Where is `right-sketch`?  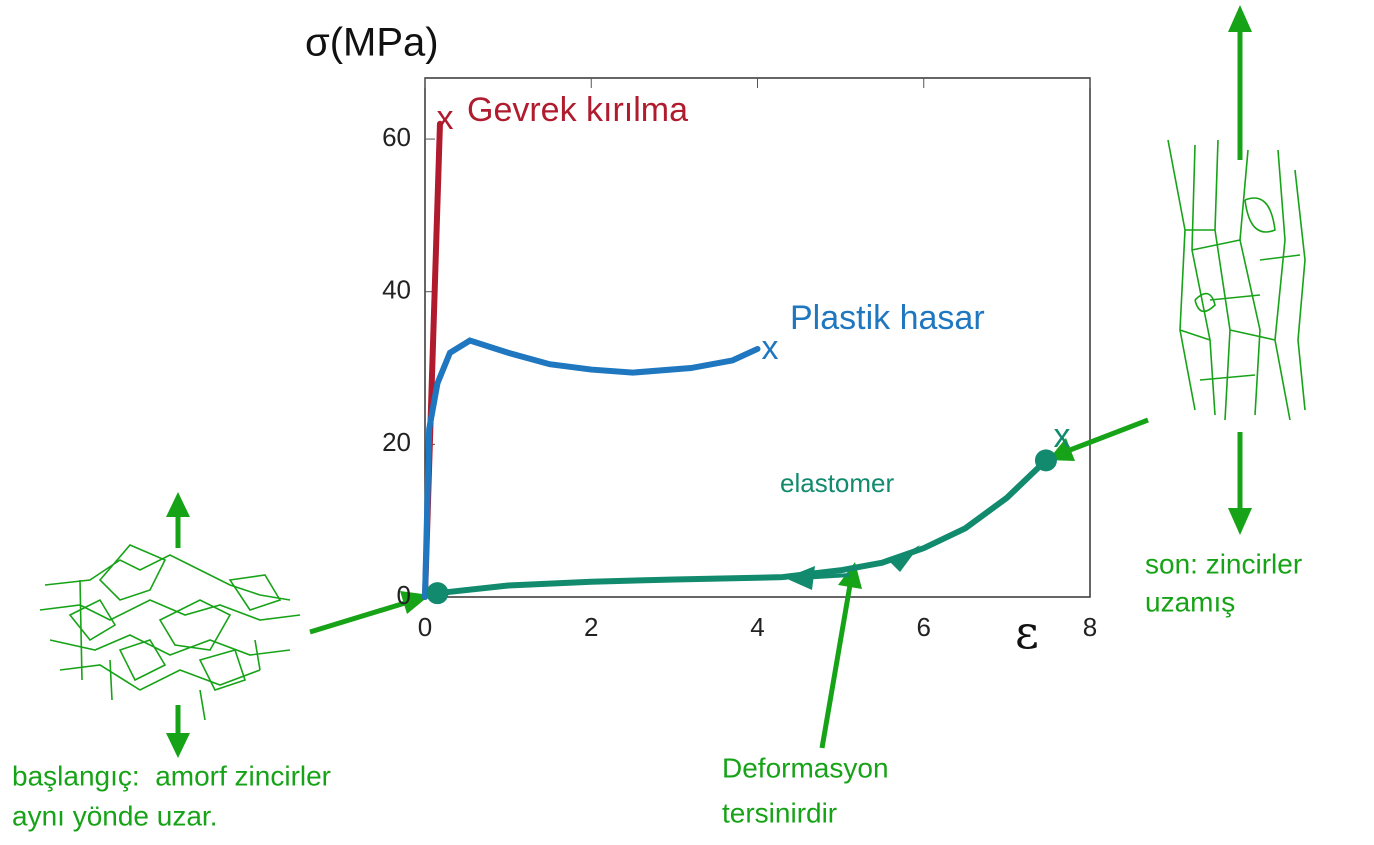
right-sketch is located at coordinates (1236, 280).